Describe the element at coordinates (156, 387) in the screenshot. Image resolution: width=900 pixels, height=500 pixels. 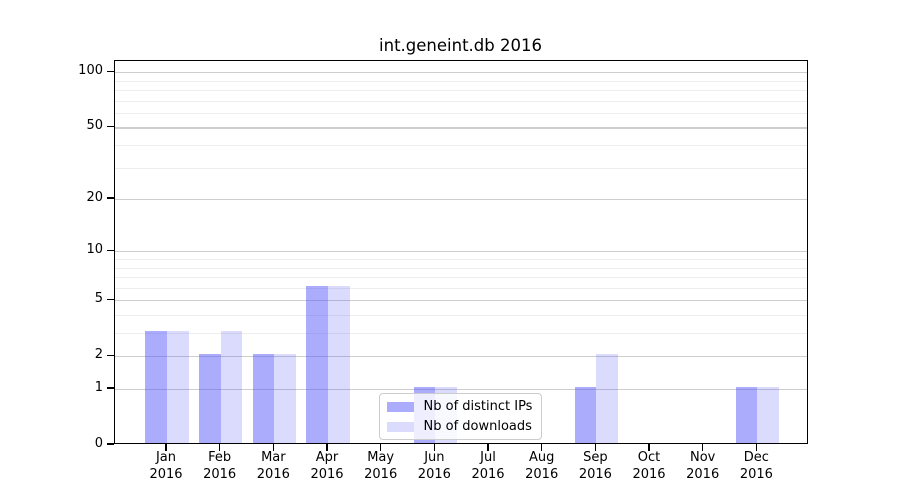
I see `bar-distinct-ips-jan` at that location.